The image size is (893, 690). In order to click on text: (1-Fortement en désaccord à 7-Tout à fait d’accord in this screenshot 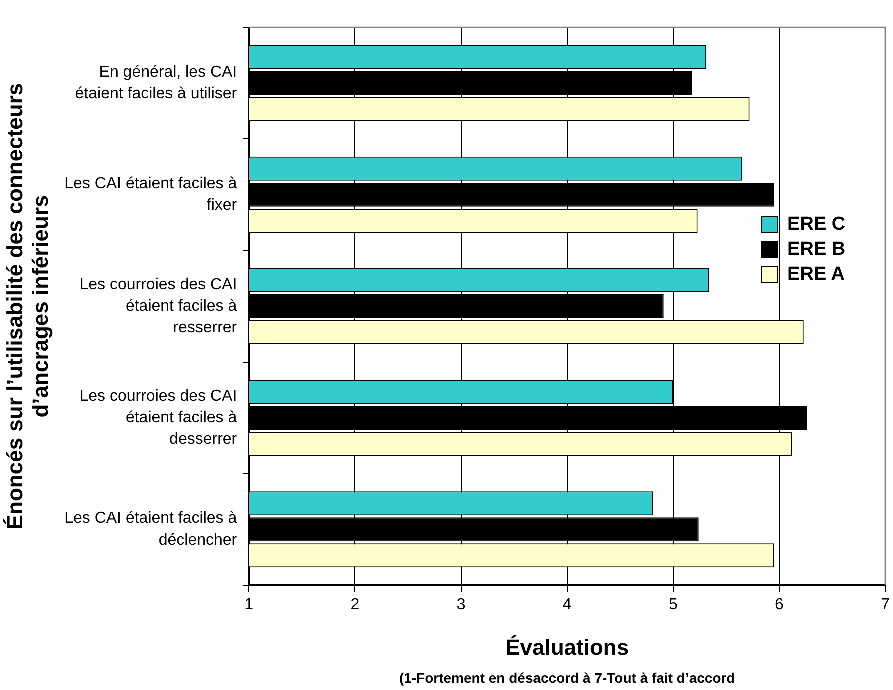, I will do `click(567, 678)`.